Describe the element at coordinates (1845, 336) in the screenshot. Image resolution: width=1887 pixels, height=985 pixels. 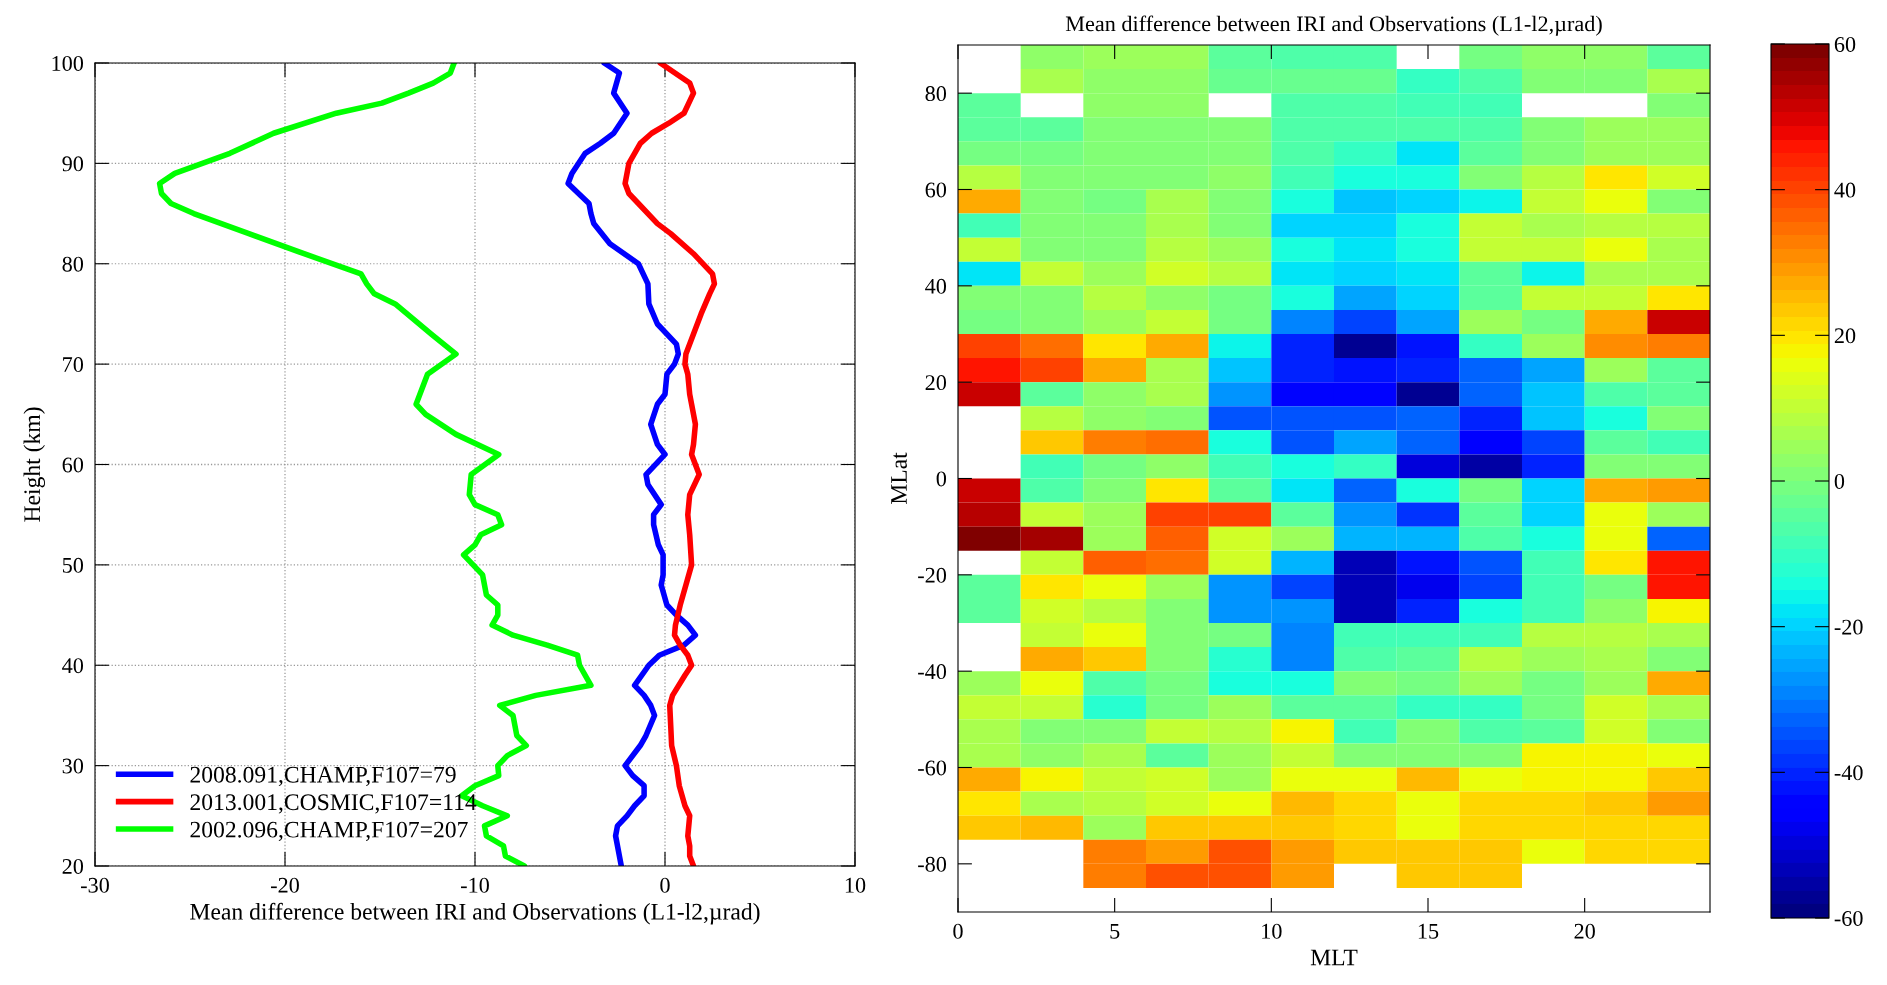
I see `color-bar-label: 20` at that location.